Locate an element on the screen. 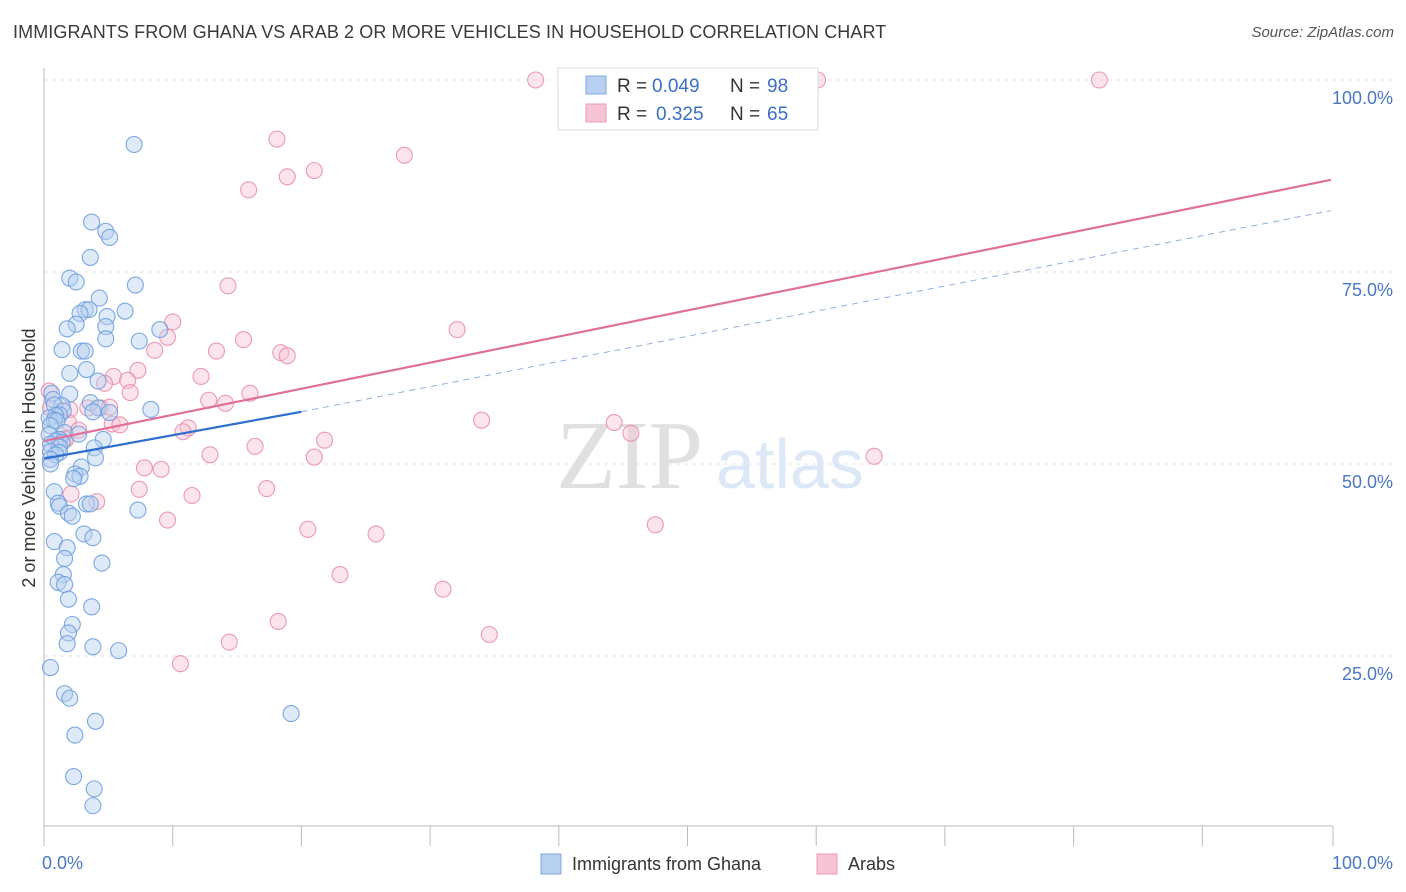 The height and width of the screenshot is (892, 1406). legend-n-value-arabs: 65 is located at coordinates (777, 114).